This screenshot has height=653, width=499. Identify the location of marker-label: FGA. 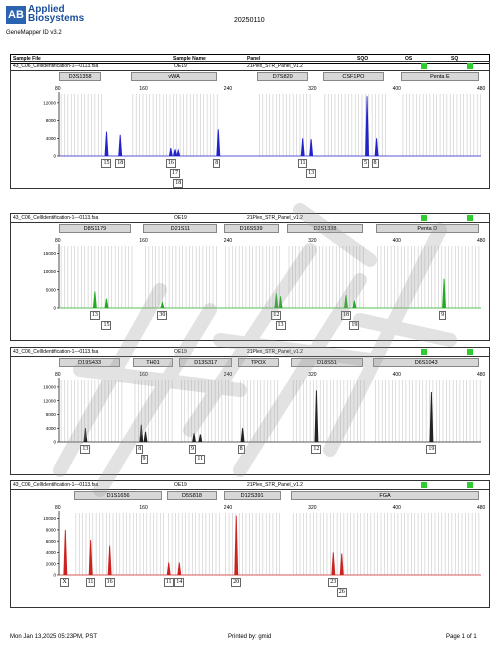
(385, 495).